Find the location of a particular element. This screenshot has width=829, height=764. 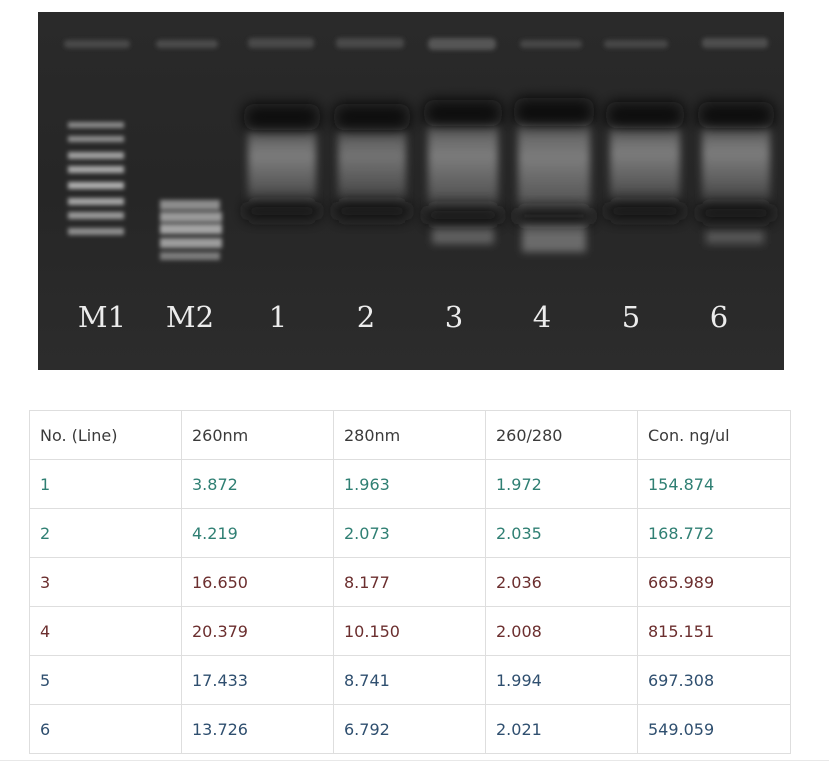

lane-m1-ladder is located at coordinates (96, 178).